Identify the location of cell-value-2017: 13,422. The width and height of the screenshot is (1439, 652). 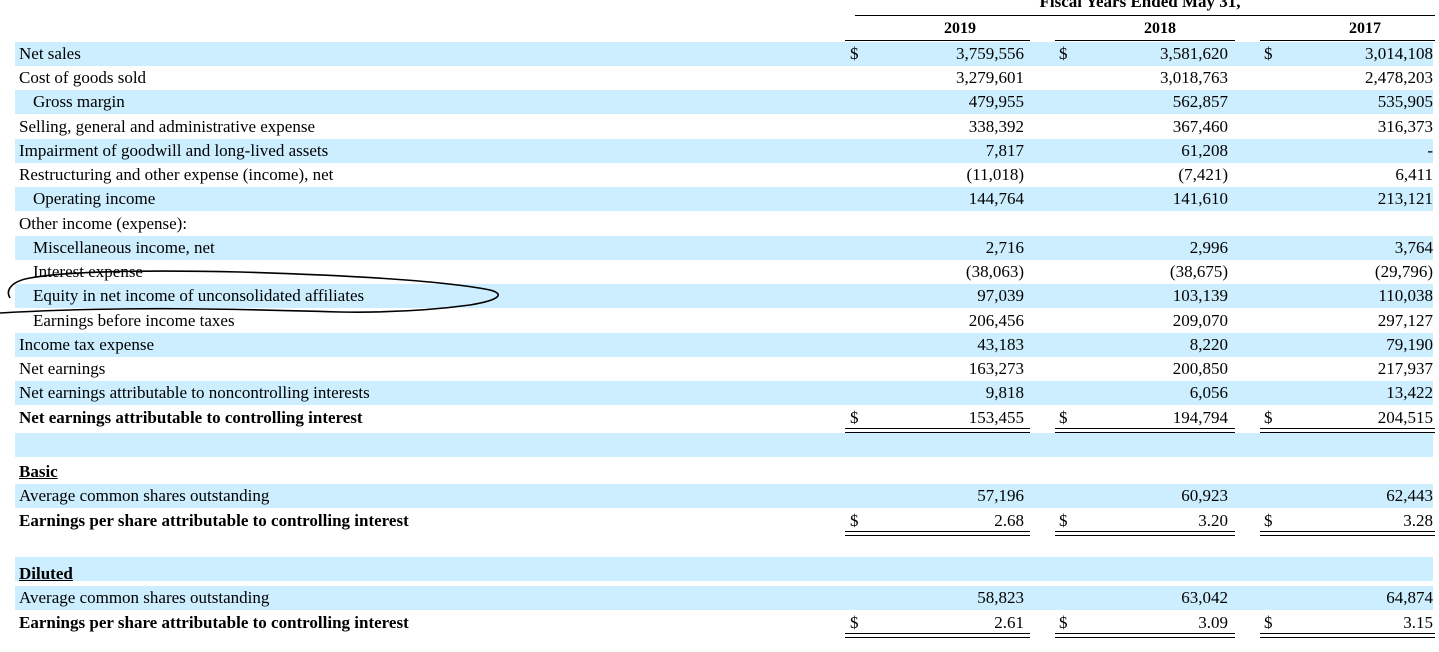
(1409, 392).